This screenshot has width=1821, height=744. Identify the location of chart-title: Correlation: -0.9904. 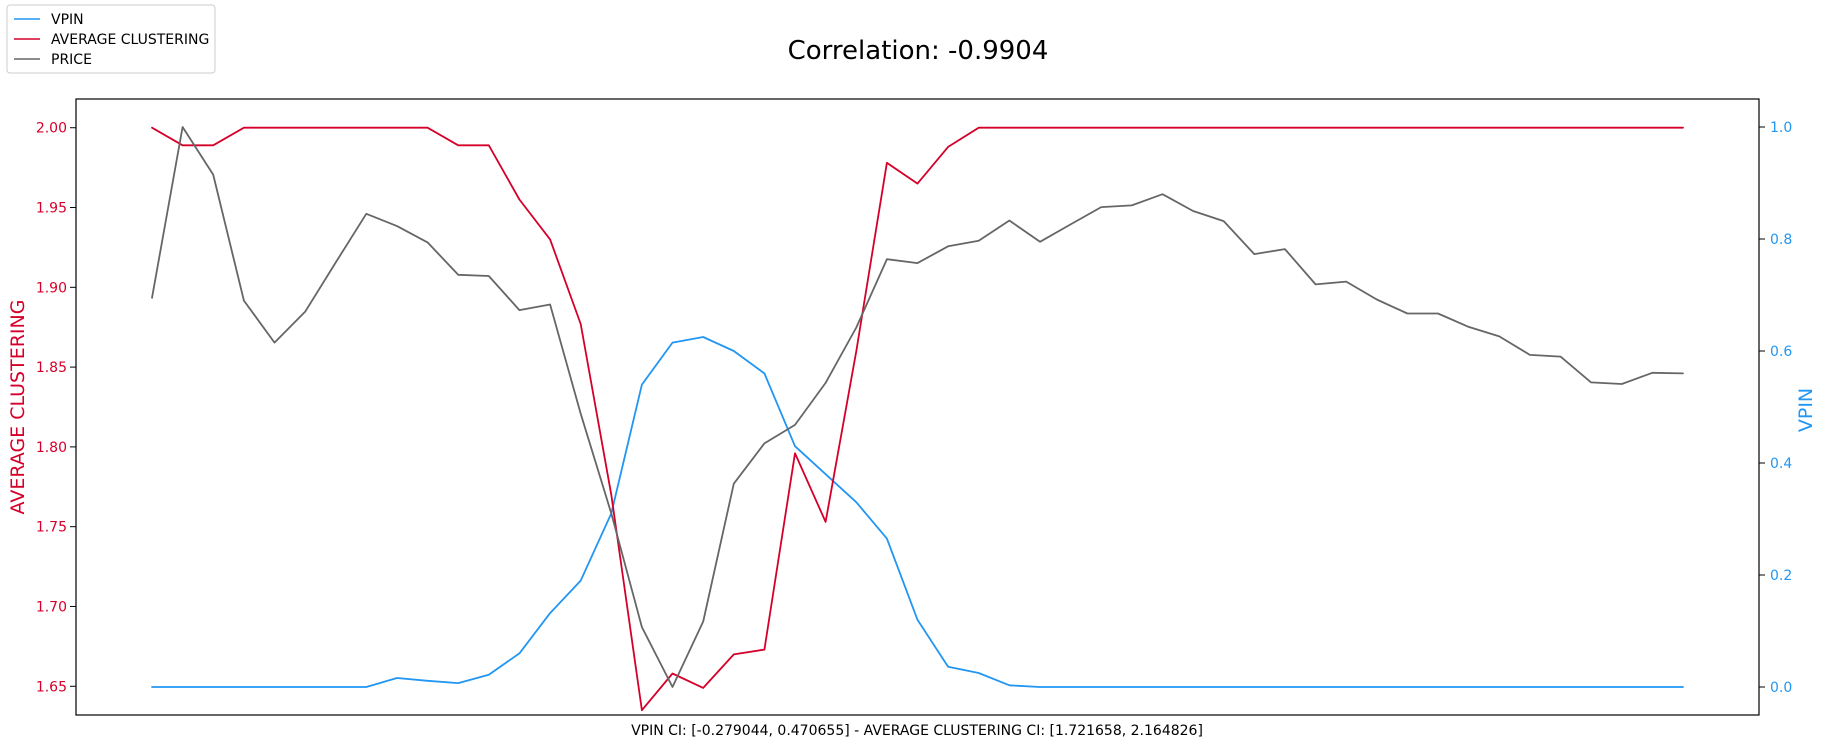
(918, 51).